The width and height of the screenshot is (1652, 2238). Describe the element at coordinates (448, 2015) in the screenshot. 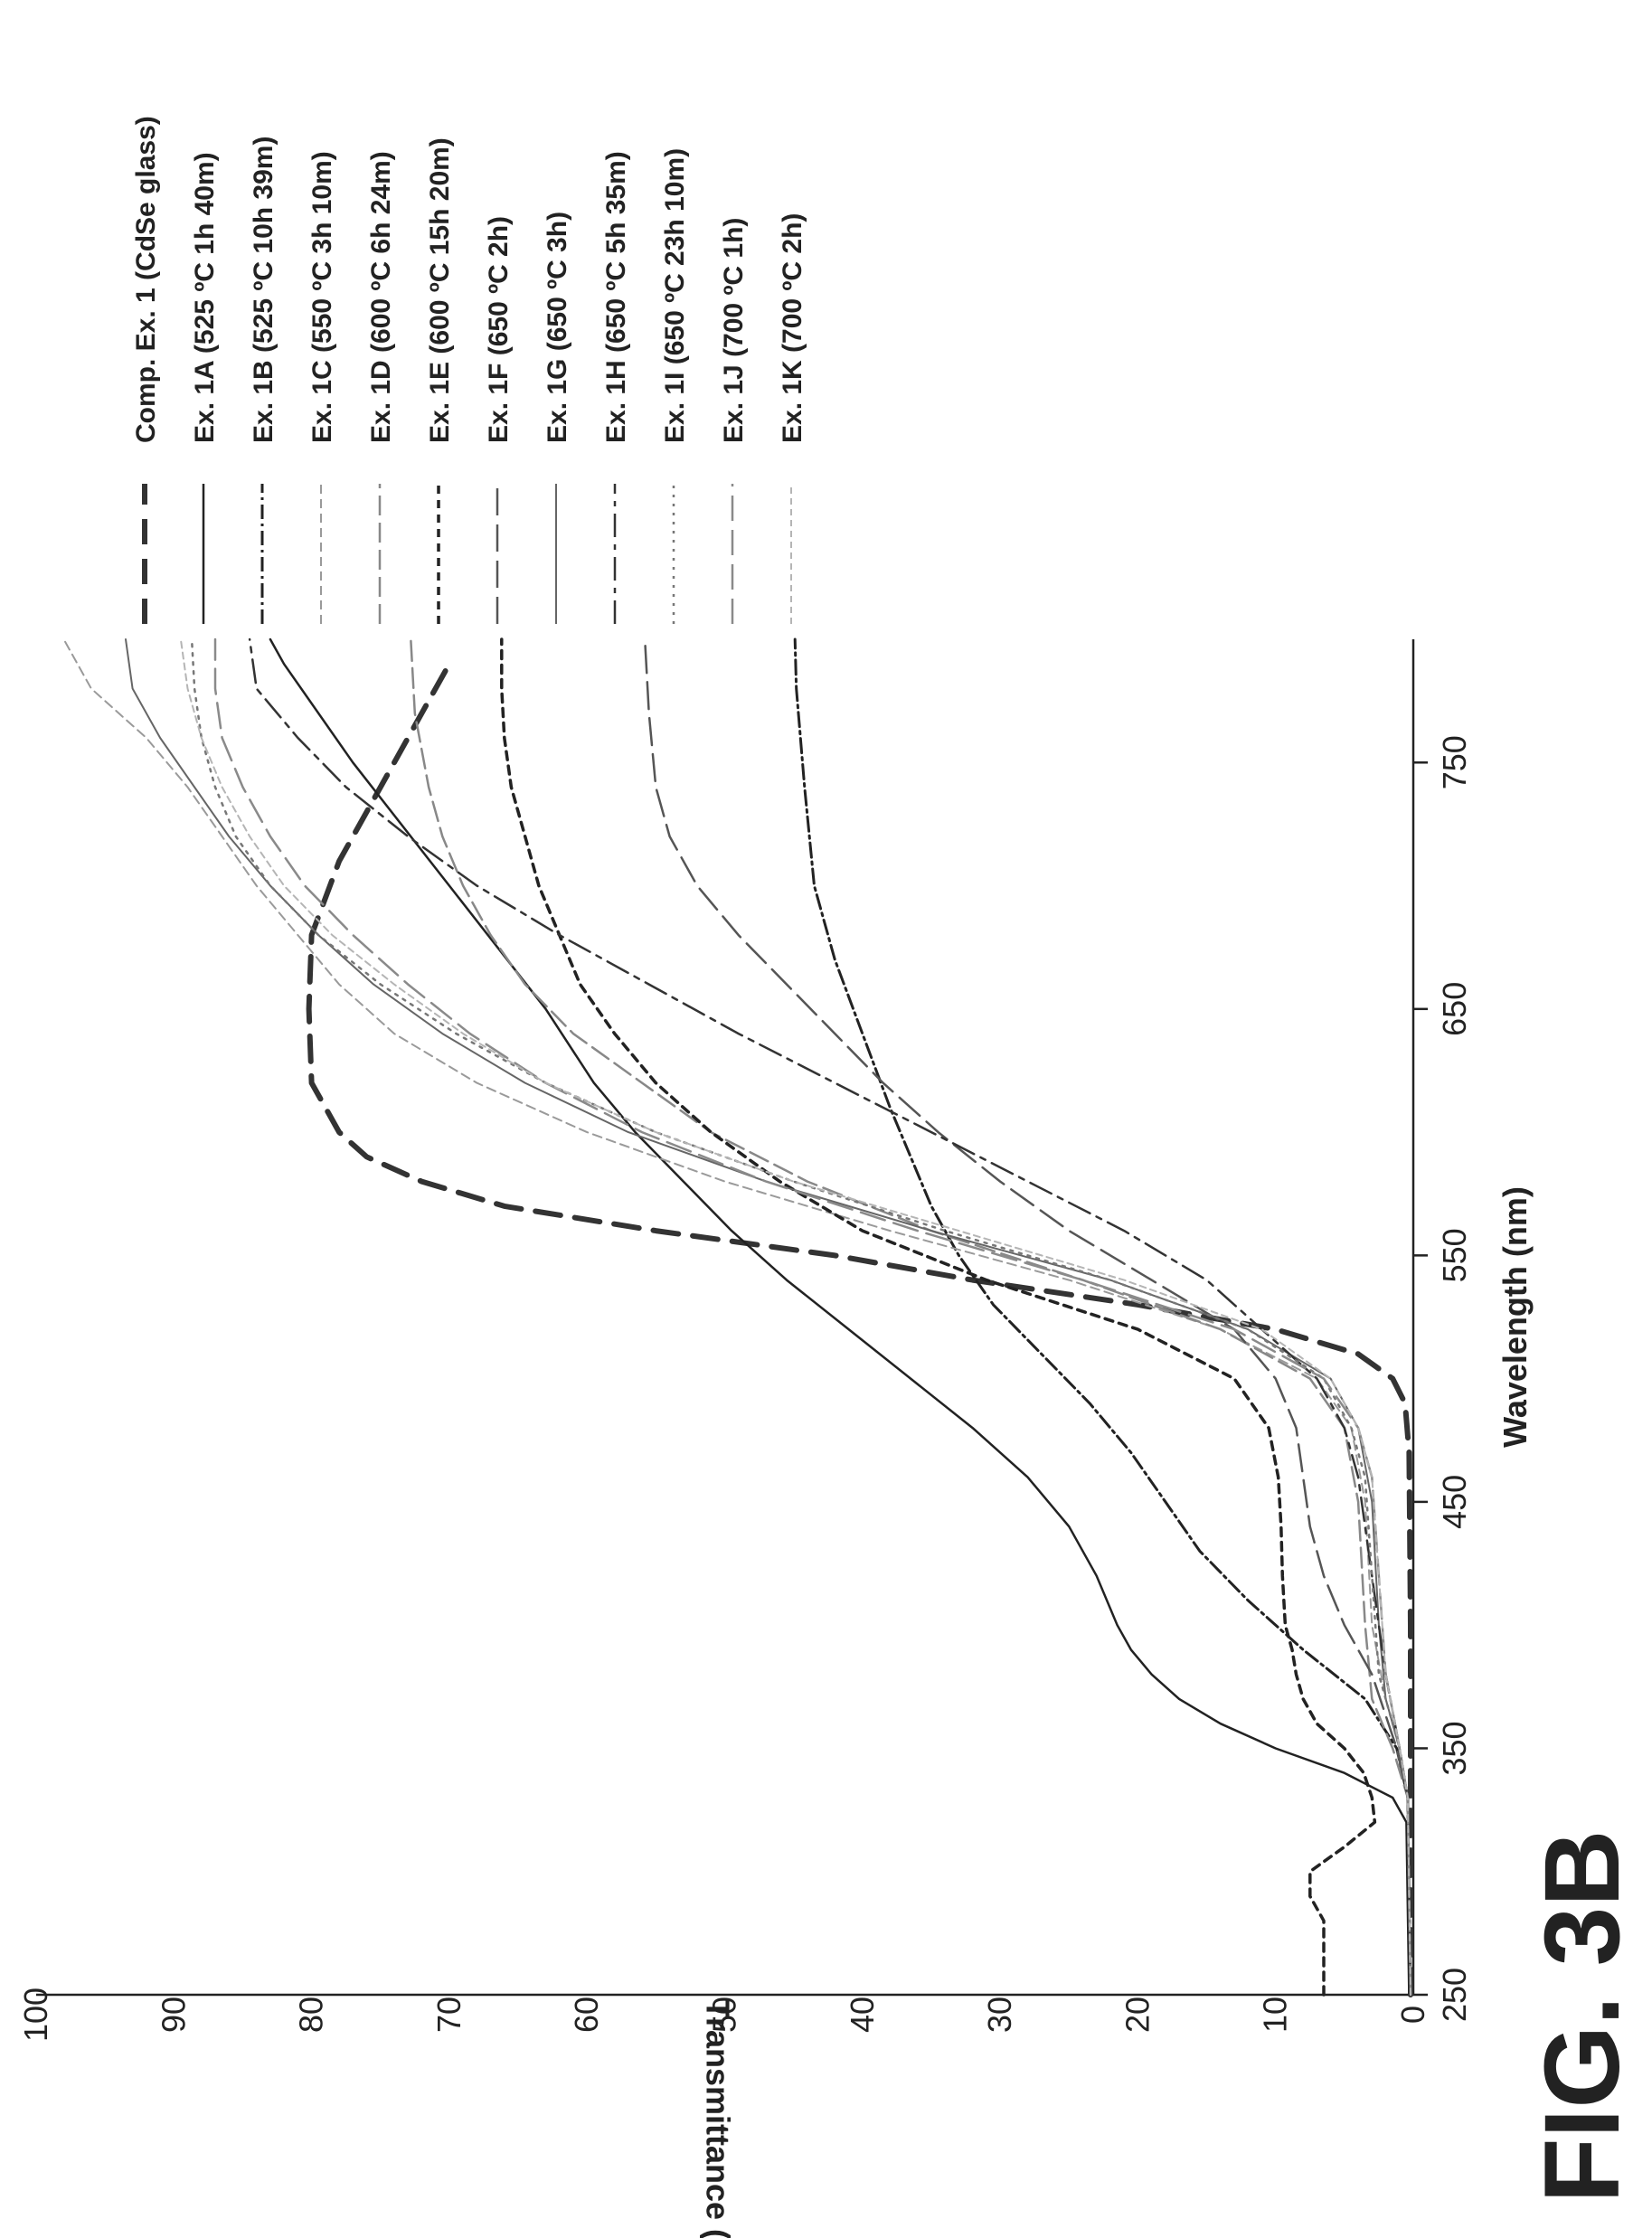

I see `y-tick-label: 70` at that location.